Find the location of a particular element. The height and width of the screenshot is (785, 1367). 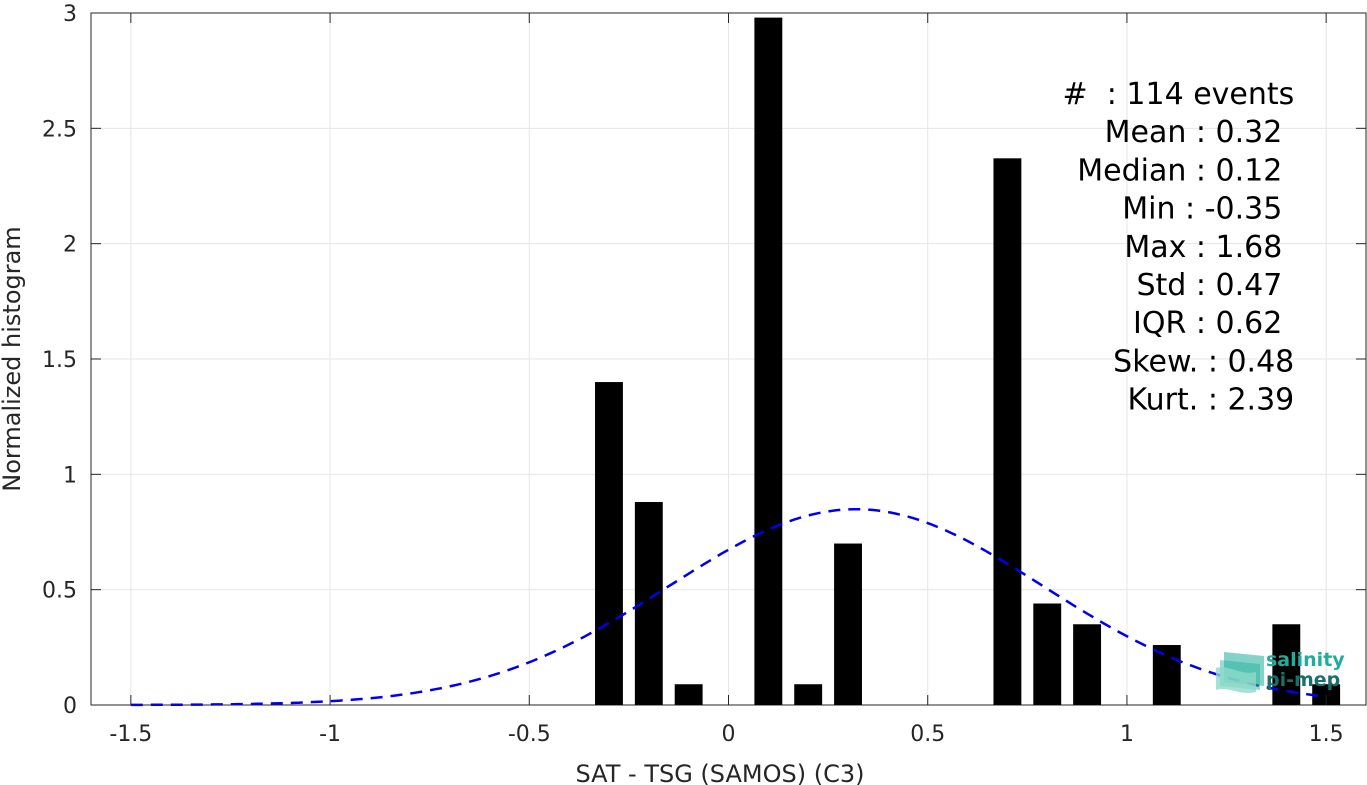

stat-line: Min : -0.35 is located at coordinates (1202, 209).